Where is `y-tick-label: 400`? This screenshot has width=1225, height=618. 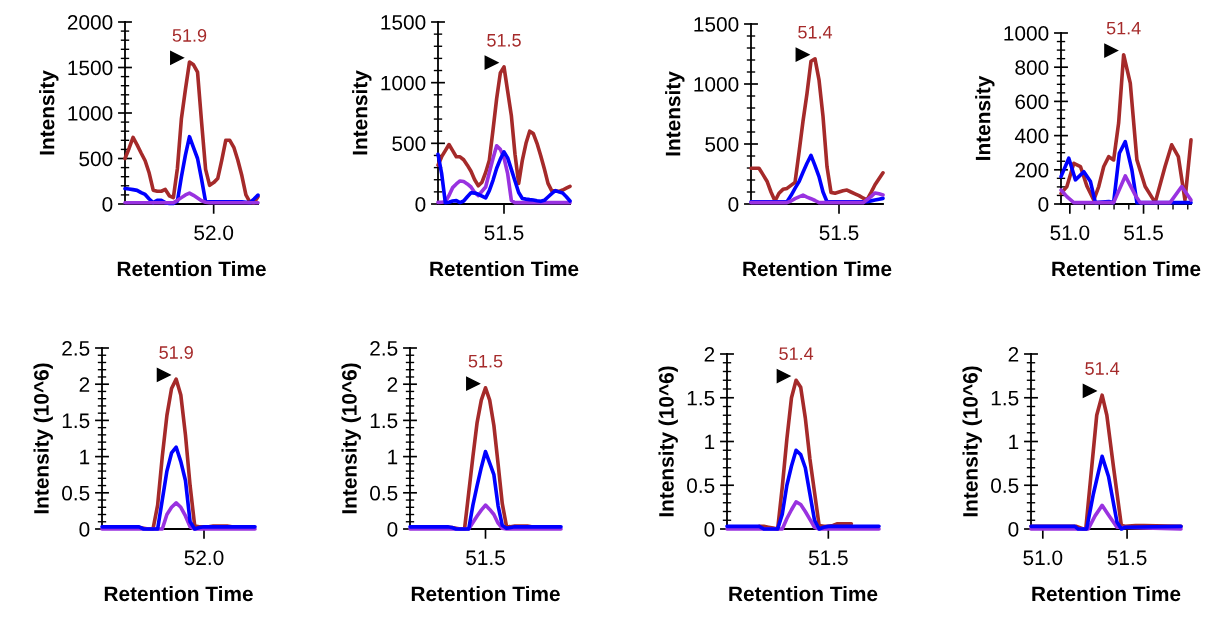
y-tick-label: 400 is located at coordinates (1031, 136).